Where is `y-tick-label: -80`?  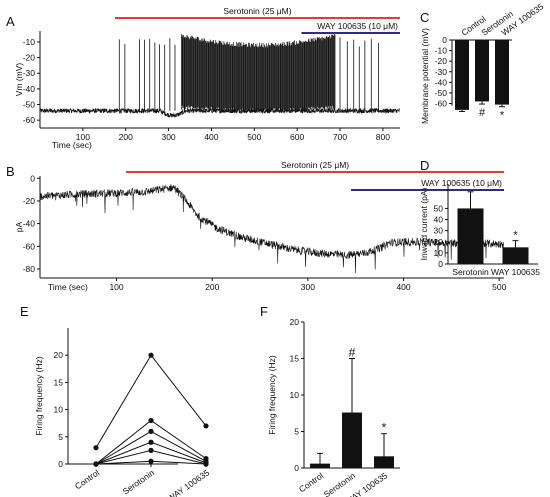
y-tick-label: -80 is located at coordinates (29, 269).